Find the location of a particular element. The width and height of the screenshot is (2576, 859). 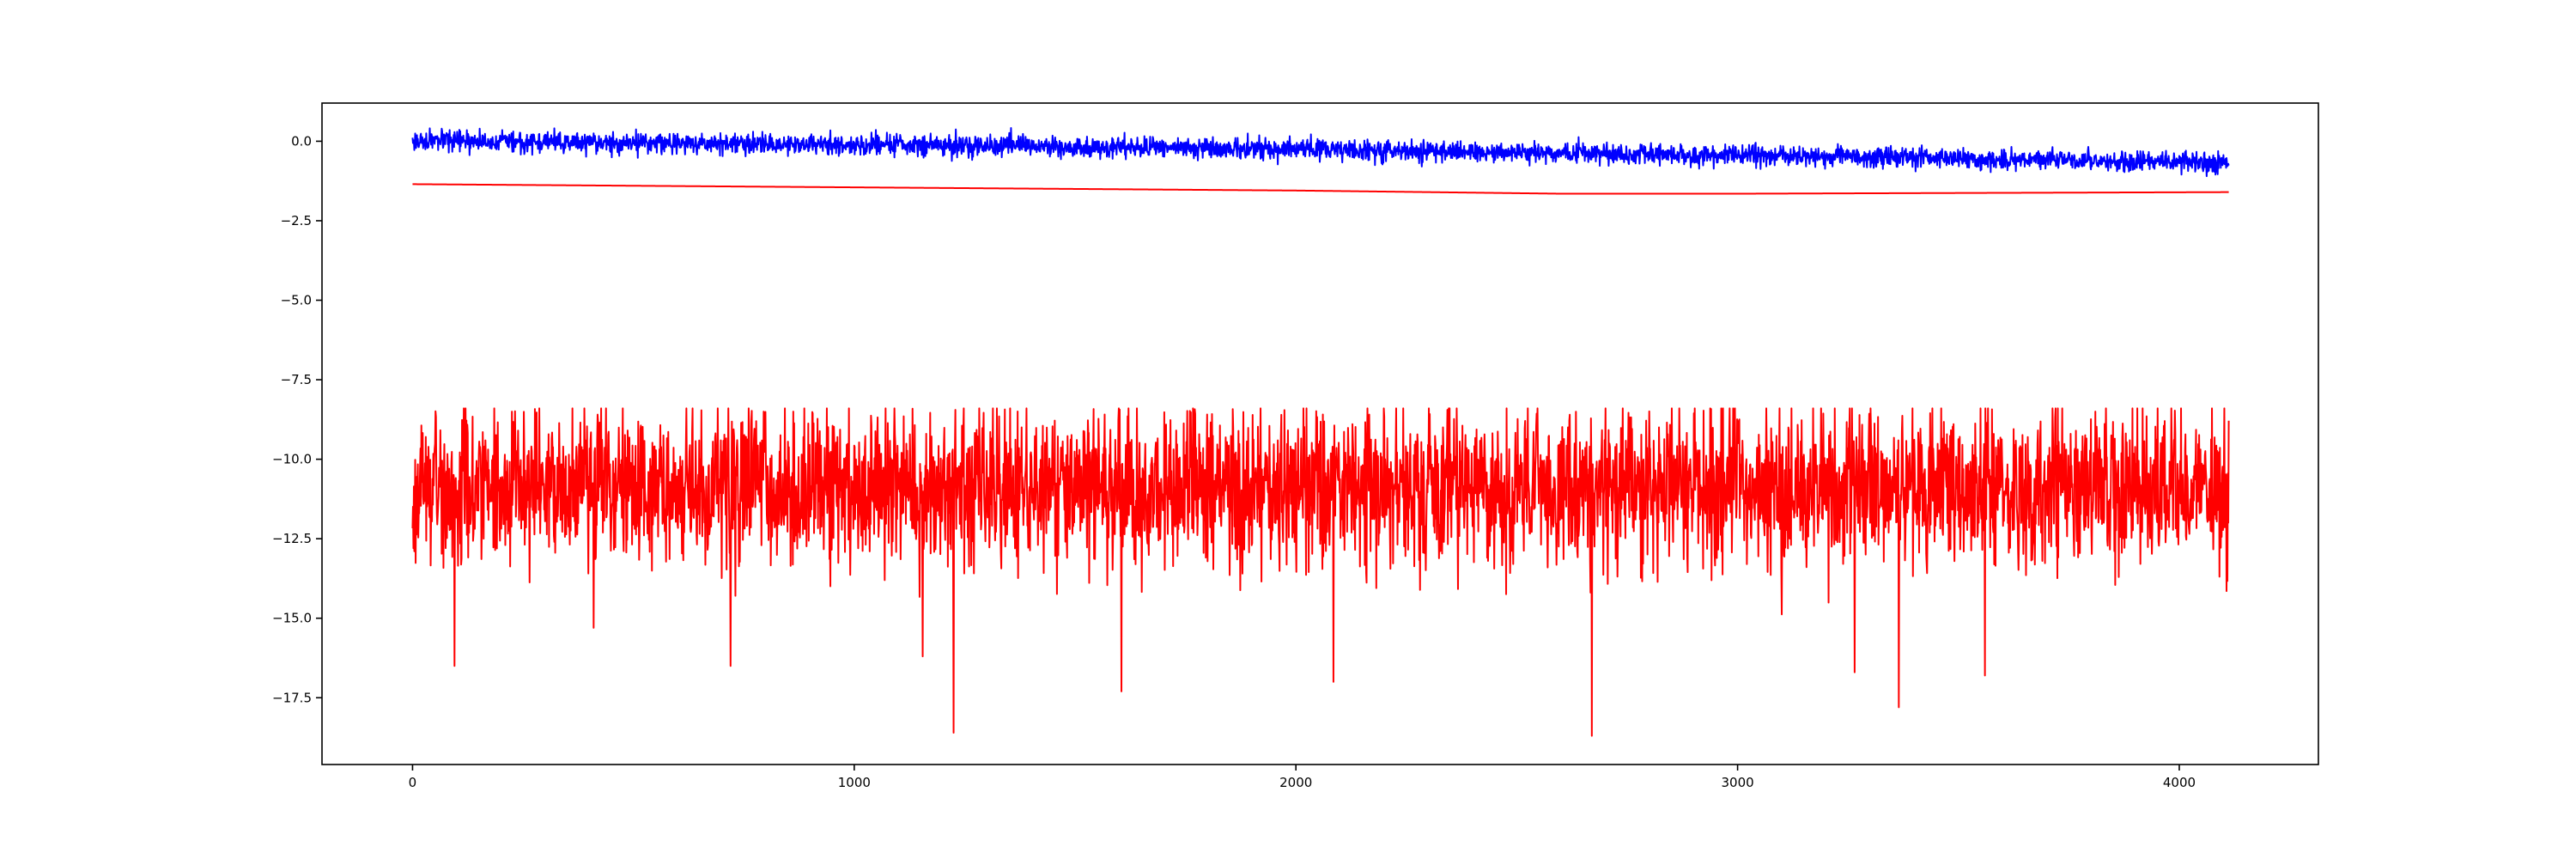

y-tick-label: 0.0 is located at coordinates (301, 141).